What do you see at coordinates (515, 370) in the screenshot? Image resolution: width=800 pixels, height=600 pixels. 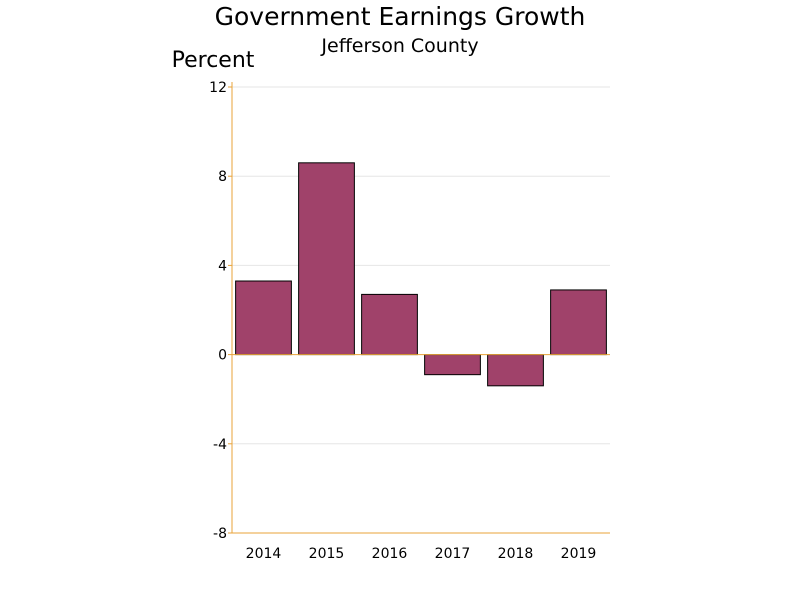 I see `bar-2018` at bounding box center [515, 370].